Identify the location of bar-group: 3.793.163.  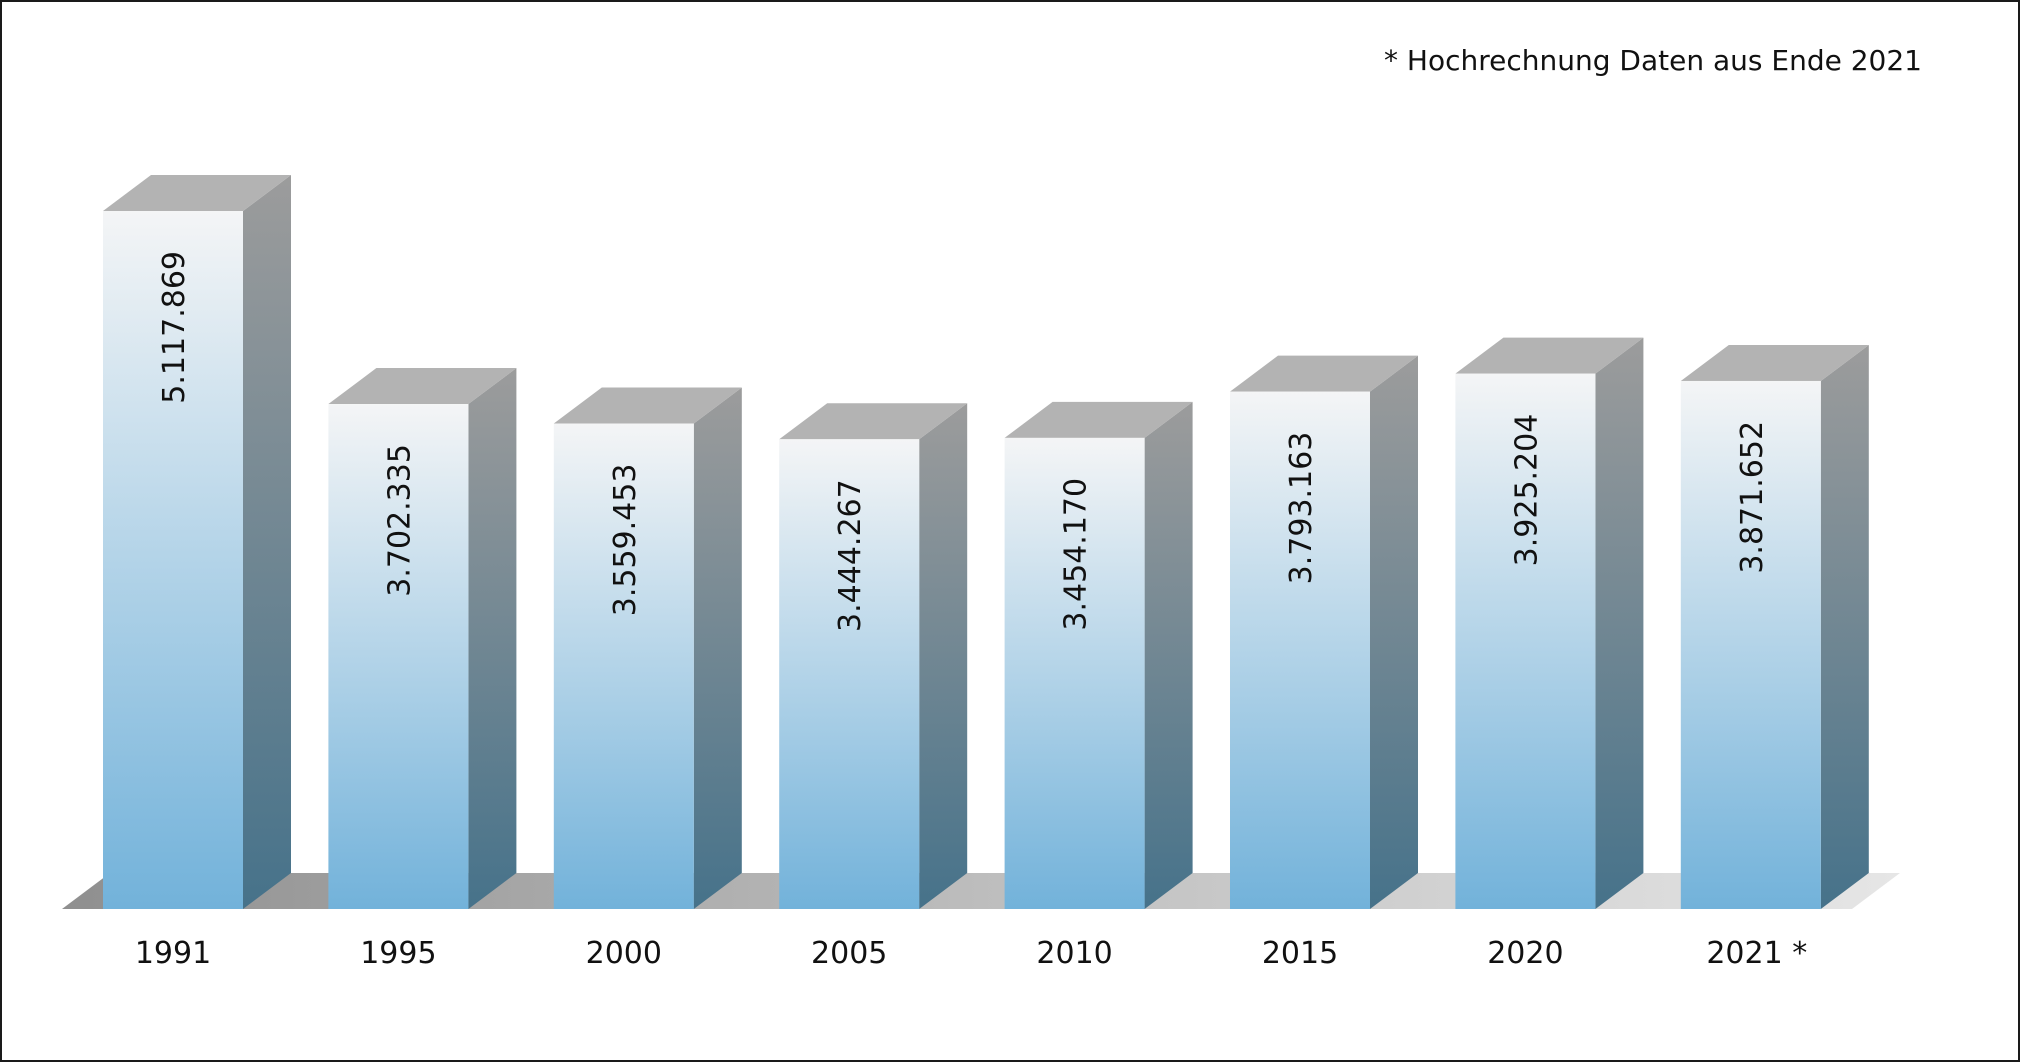
(1324, 632).